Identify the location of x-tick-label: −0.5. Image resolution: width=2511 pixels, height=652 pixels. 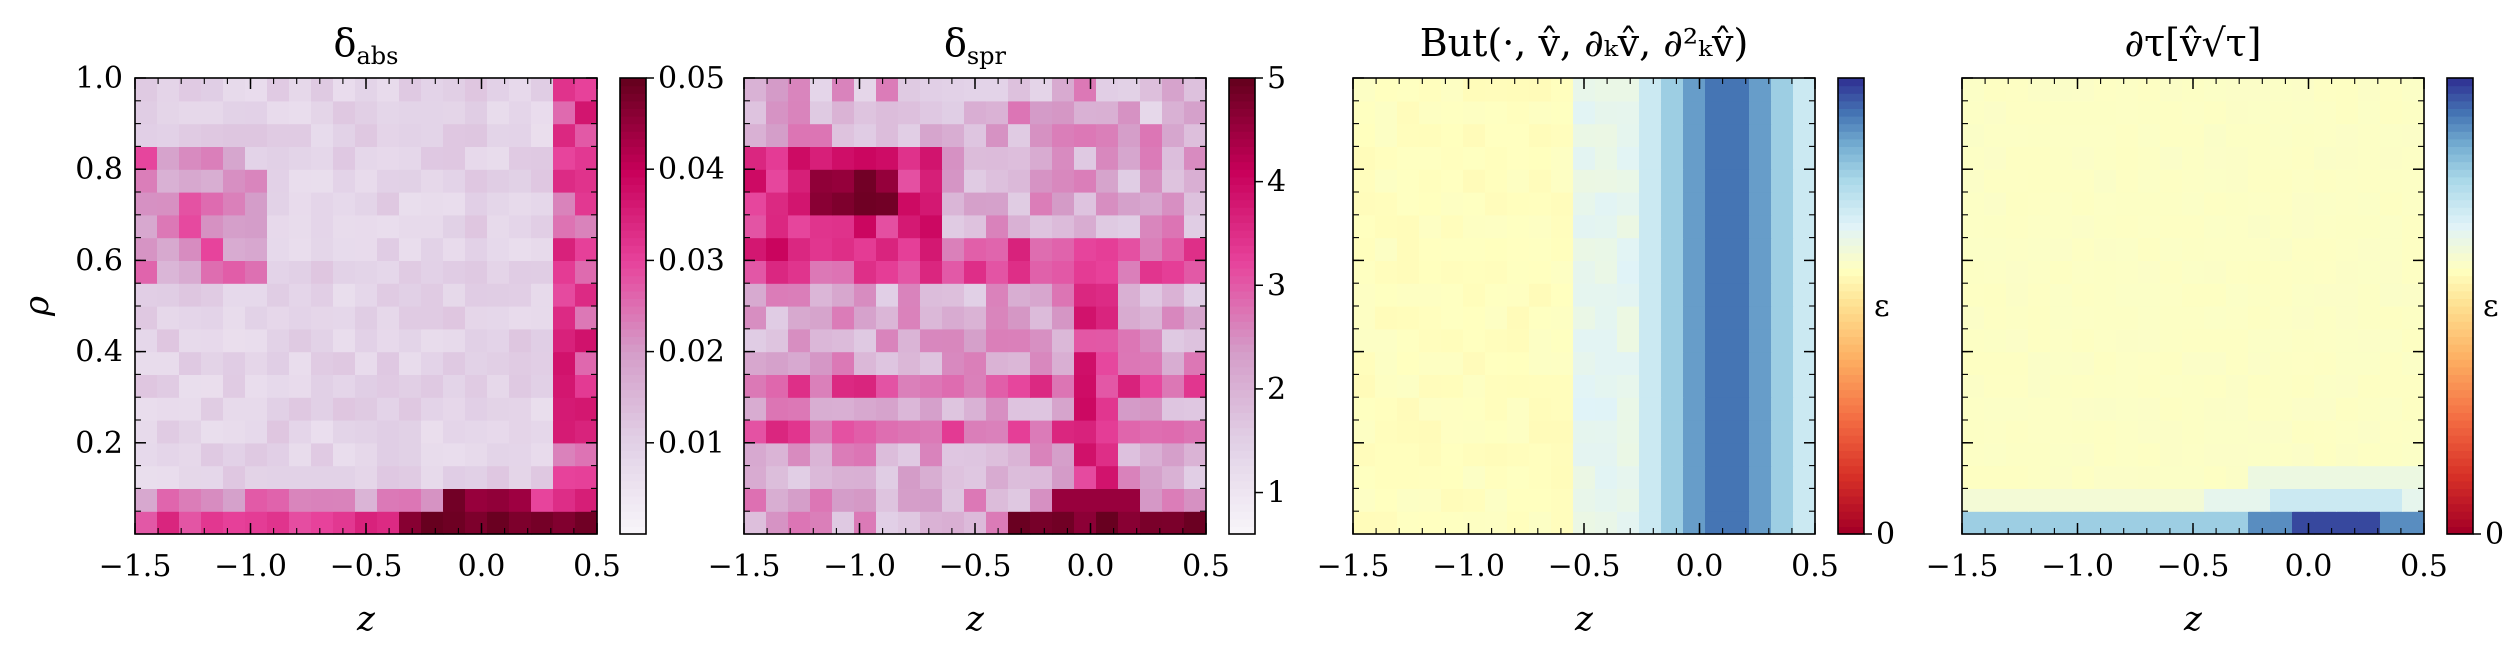
(975, 566).